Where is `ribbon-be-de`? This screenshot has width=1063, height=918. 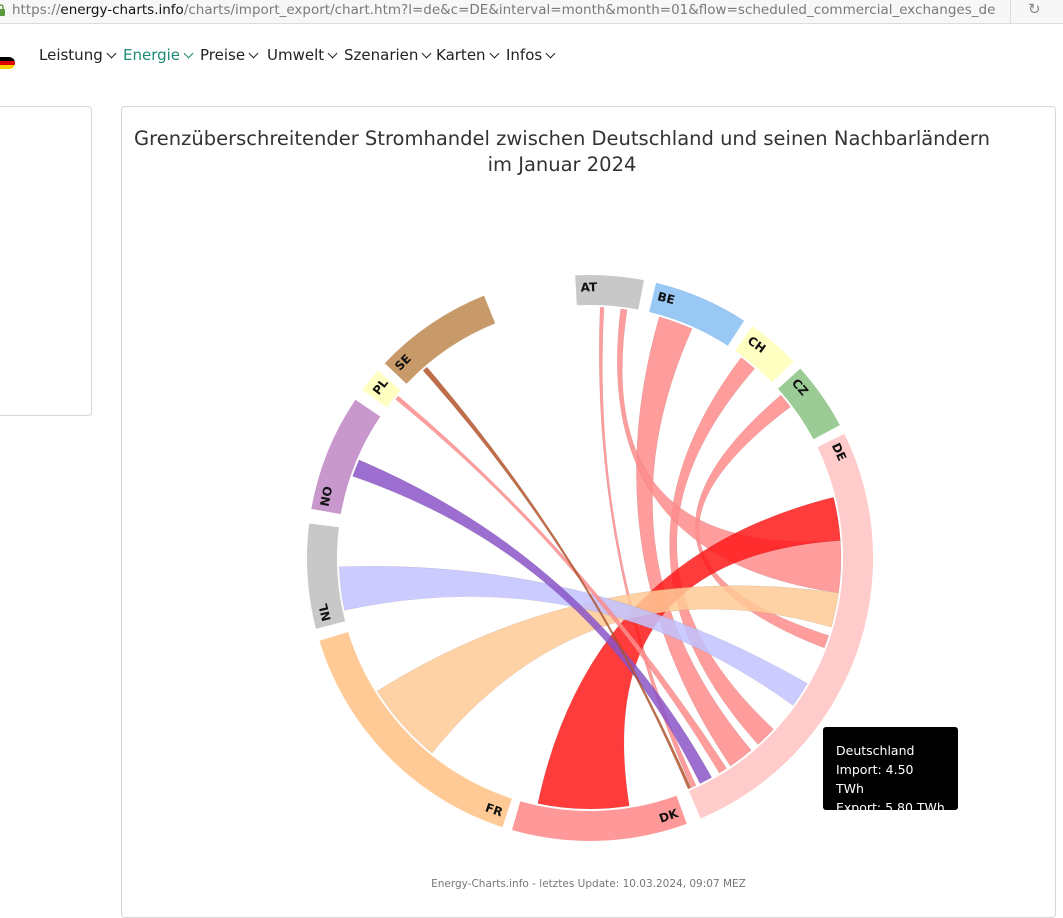
ribbon-be-de is located at coordinates (694, 541).